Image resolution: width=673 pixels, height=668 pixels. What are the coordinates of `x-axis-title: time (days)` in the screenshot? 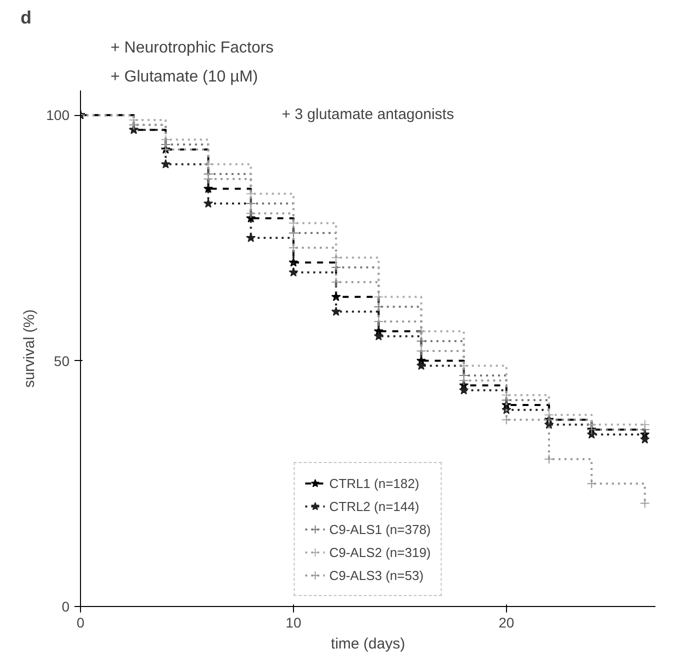 It's located at (368, 644).